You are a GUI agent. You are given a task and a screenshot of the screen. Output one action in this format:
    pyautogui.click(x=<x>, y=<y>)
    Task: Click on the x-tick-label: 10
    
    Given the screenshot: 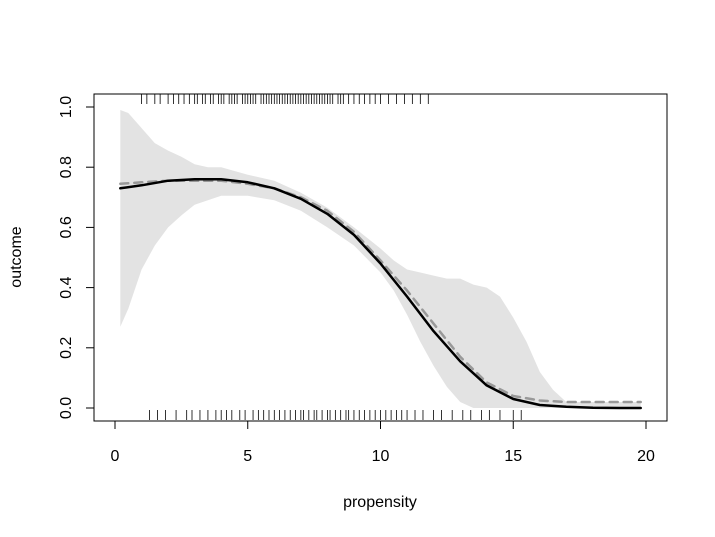 What is the action you would take?
    pyautogui.click(x=381, y=456)
    